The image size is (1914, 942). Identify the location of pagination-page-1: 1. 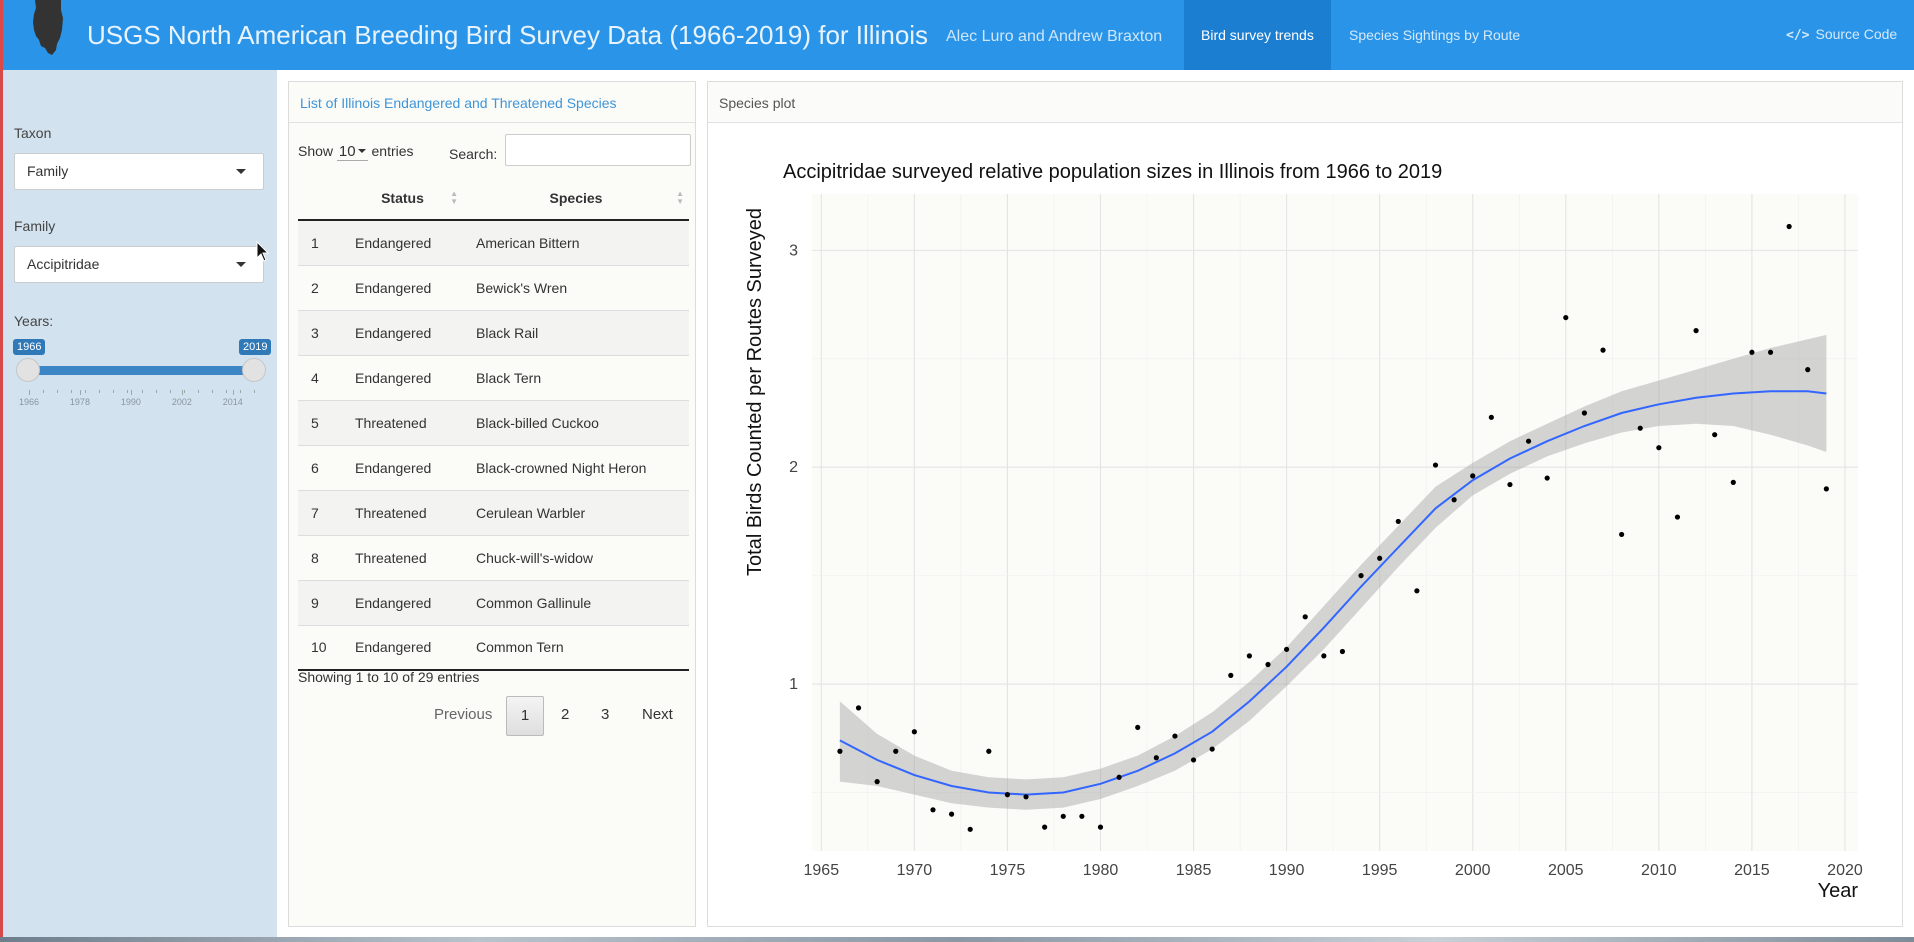
(525, 716).